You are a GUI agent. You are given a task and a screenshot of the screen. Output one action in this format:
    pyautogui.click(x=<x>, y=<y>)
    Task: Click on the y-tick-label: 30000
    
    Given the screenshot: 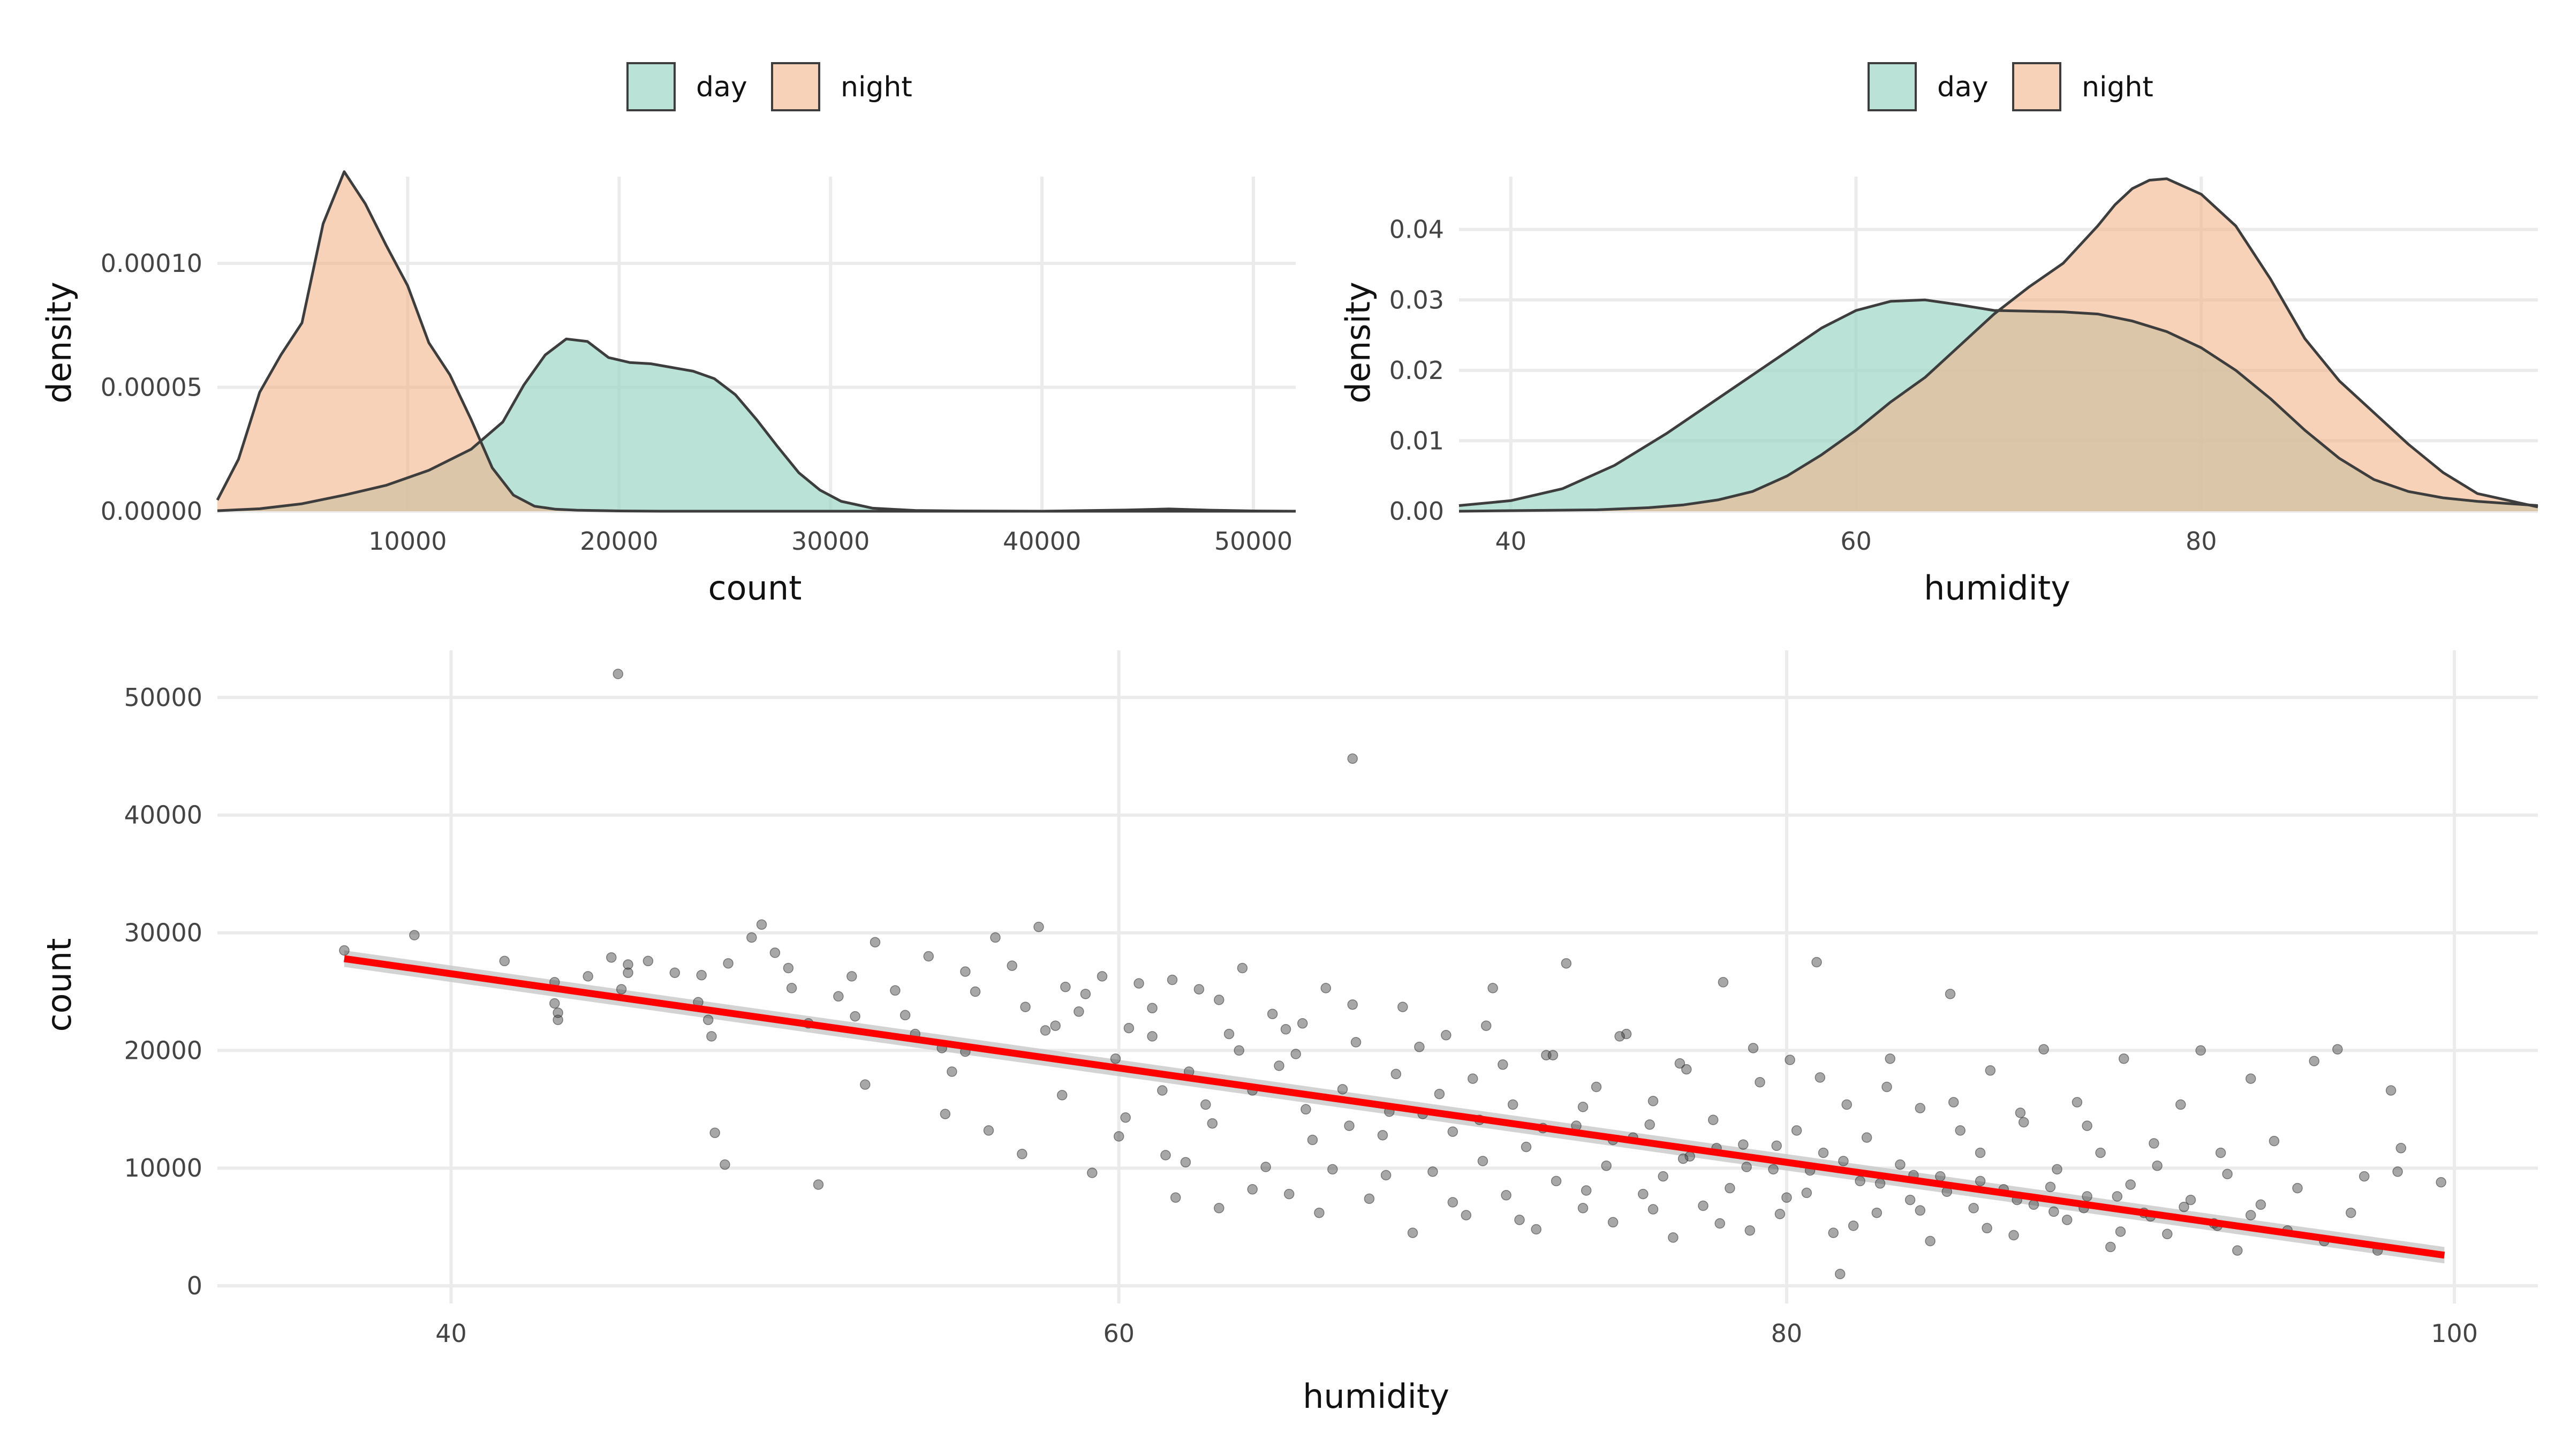 What is the action you would take?
    pyautogui.click(x=163, y=933)
    